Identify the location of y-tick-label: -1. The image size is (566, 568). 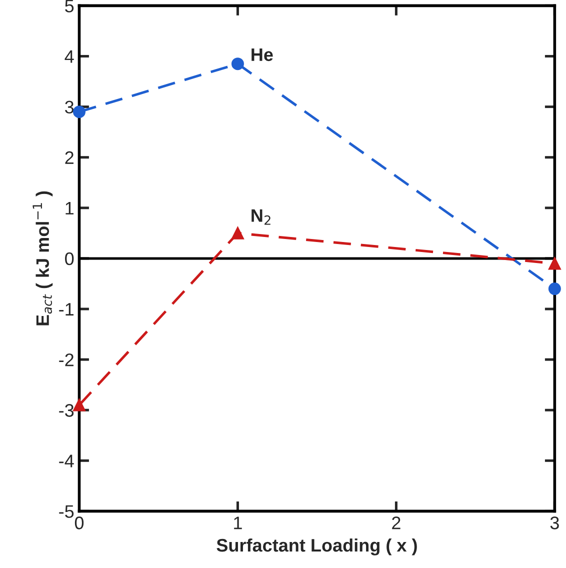
(66, 309).